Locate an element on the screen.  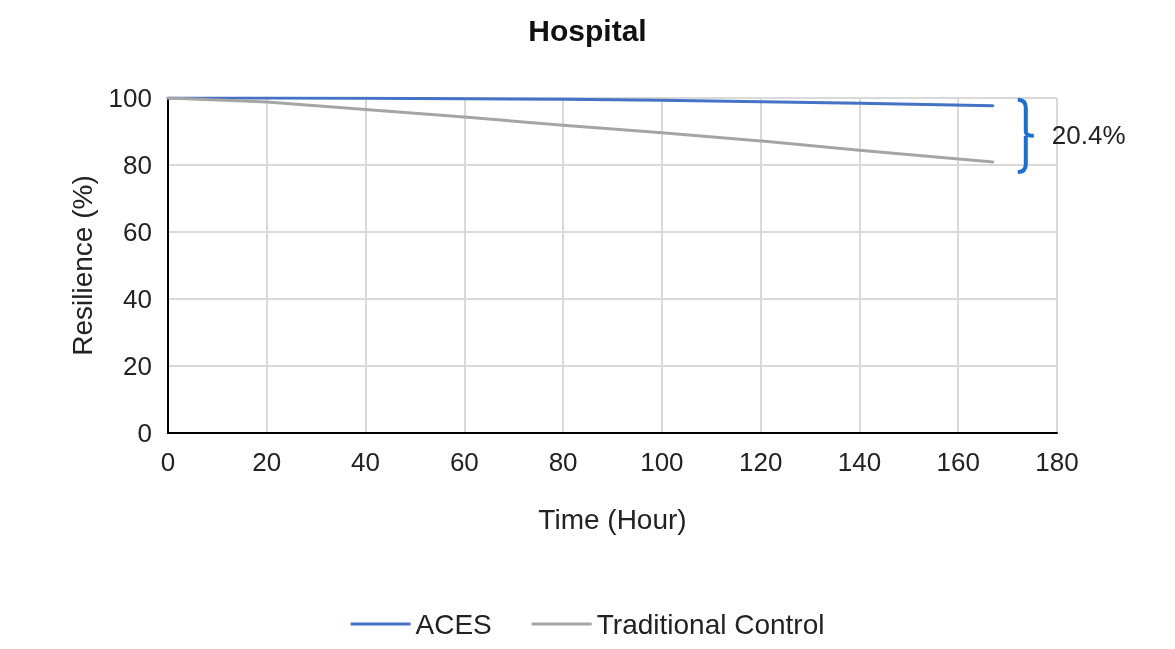
x-tick-label: 160 is located at coordinates (958, 462).